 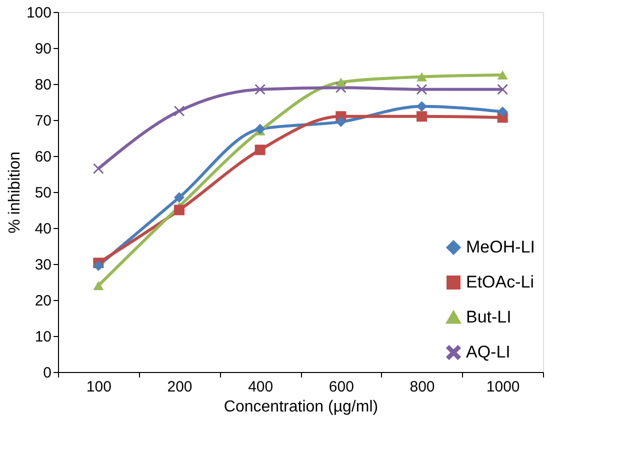 I want to click on y-tick-label: 100, so click(x=39, y=13).